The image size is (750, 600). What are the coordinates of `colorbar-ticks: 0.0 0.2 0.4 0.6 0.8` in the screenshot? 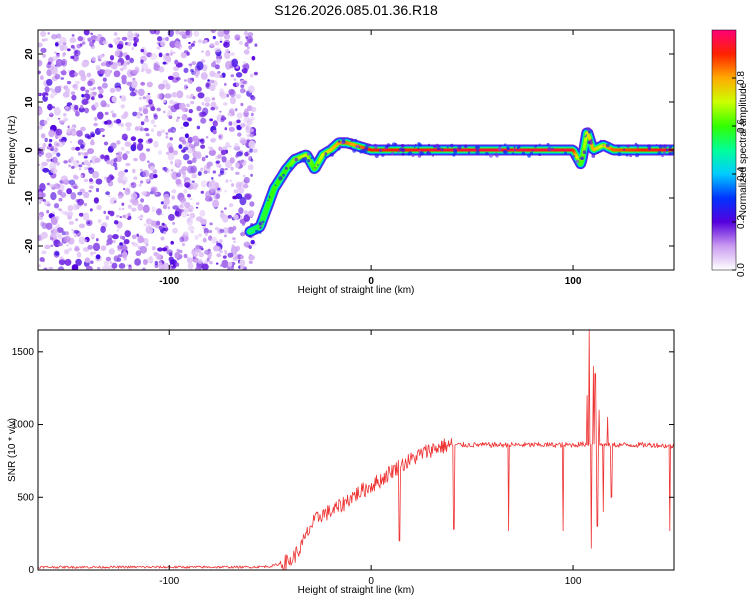 It's located at (739, 174).